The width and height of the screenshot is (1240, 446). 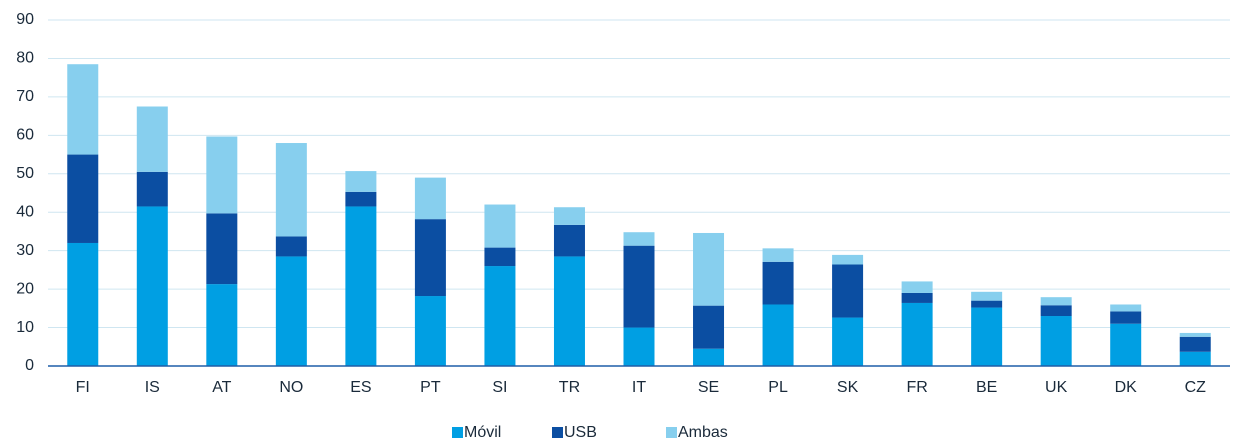 What do you see at coordinates (29, 365) in the screenshot?
I see `y-tick-label: 0` at bounding box center [29, 365].